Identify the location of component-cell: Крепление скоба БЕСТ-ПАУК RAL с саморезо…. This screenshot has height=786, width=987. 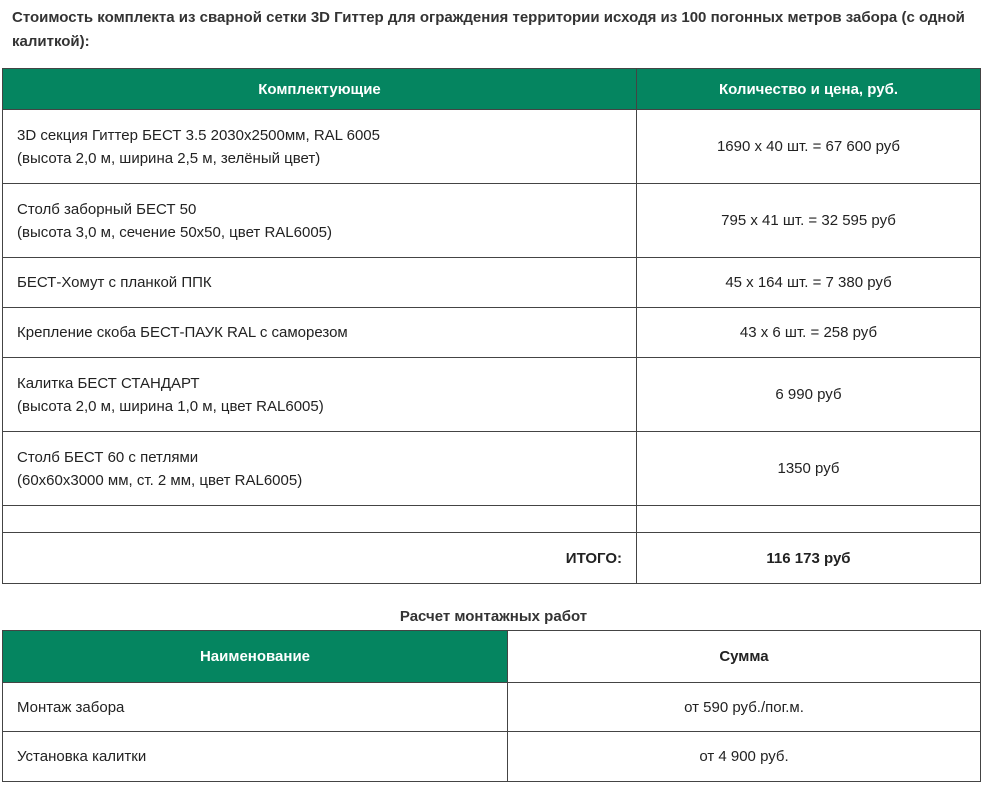
(319, 332).